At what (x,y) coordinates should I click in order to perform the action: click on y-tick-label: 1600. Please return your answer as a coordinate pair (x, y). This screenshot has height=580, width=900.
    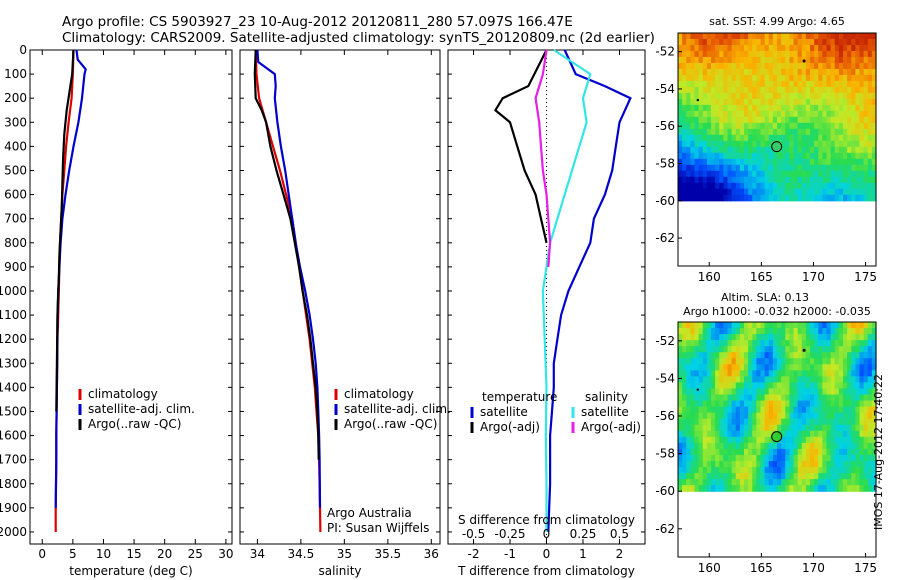
    Looking at the image, I should click on (13, 436).